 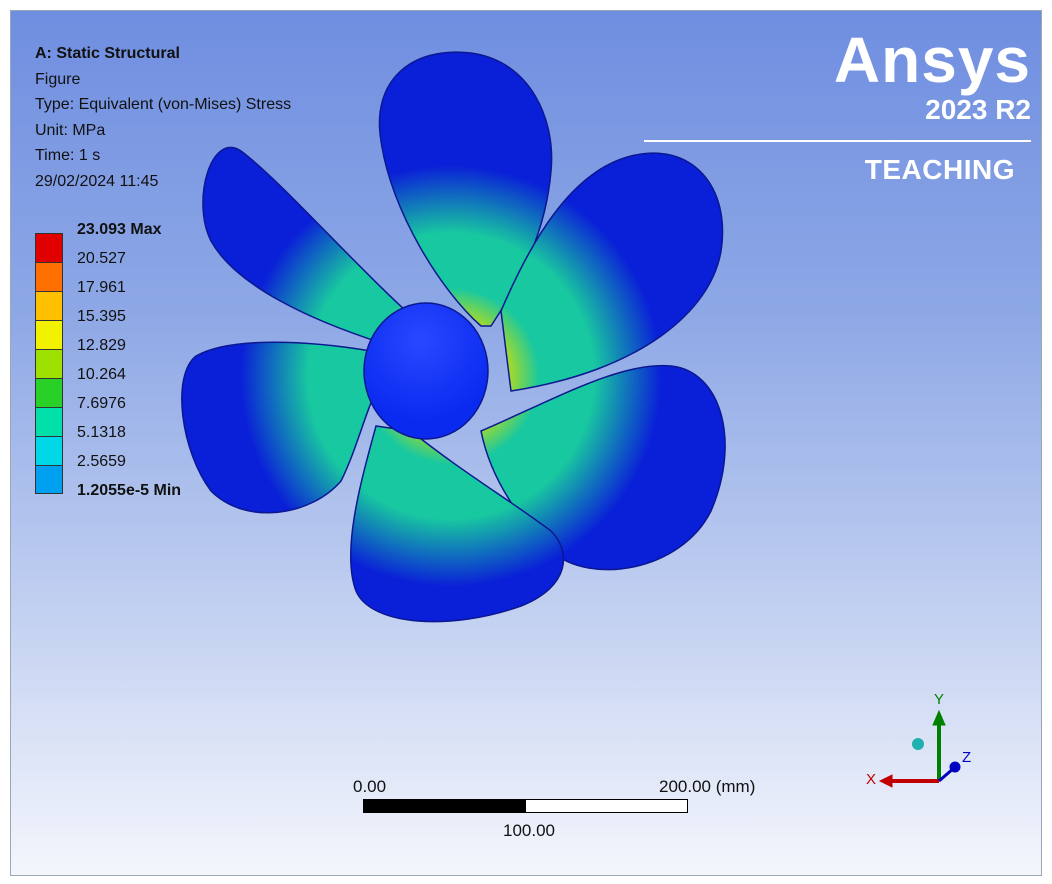 What do you see at coordinates (68, 155) in the screenshot?
I see `result-time: Time: 1 s` at bounding box center [68, 155].